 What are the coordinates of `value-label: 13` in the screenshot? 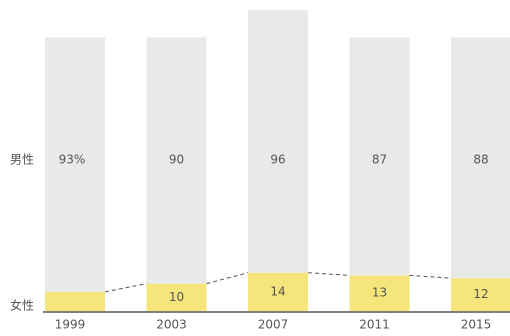 It's located at (379, 293).